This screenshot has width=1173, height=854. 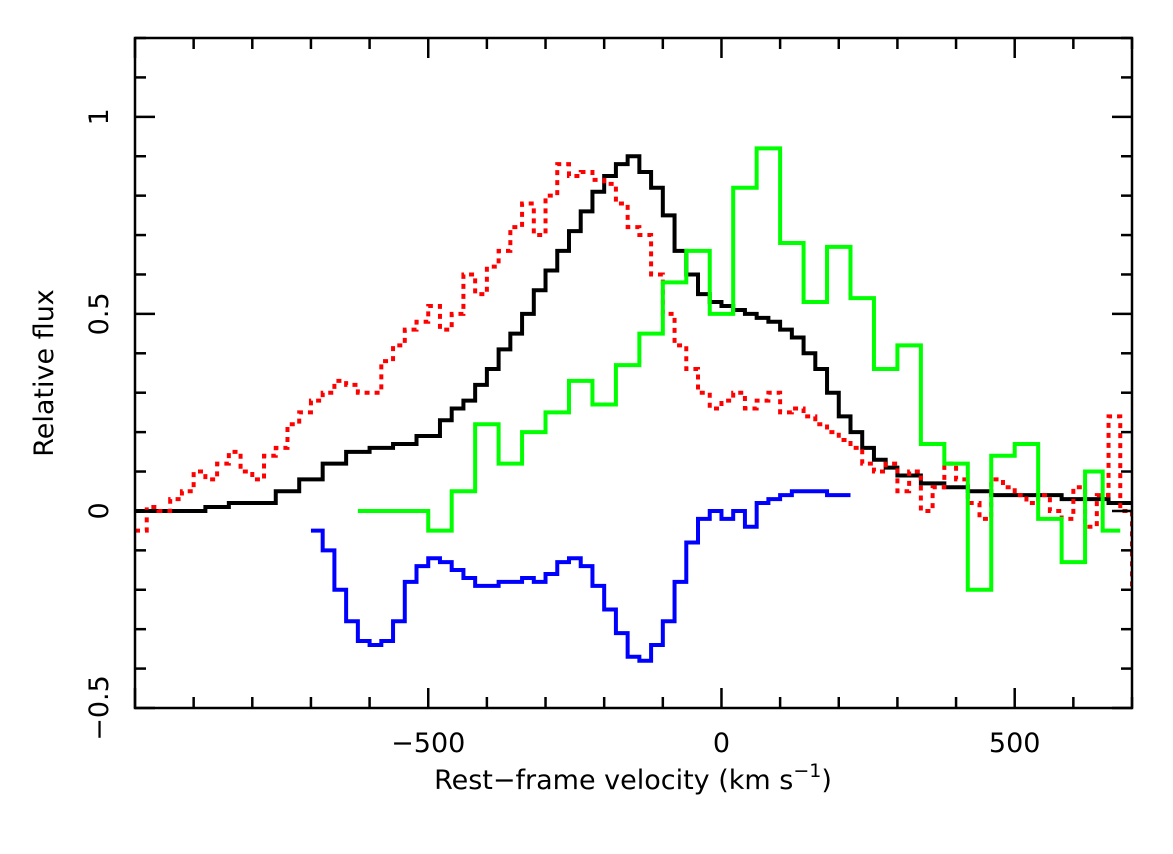 What do you see at coordinates (1015, 743) in the screenshot?
I see `x-tick-label: 500` at bounding box center [1015, 743].